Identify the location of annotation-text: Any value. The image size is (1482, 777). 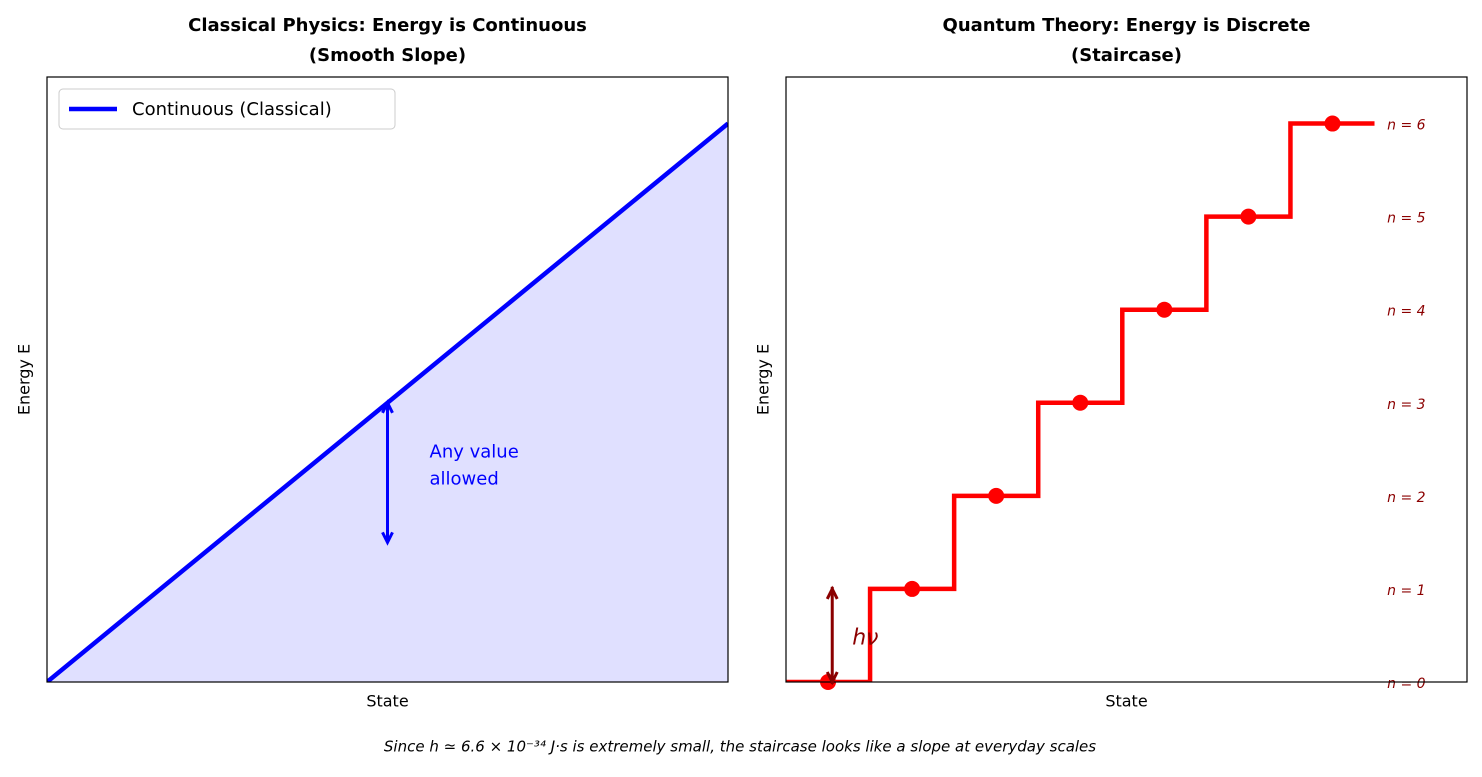
(474, 452).